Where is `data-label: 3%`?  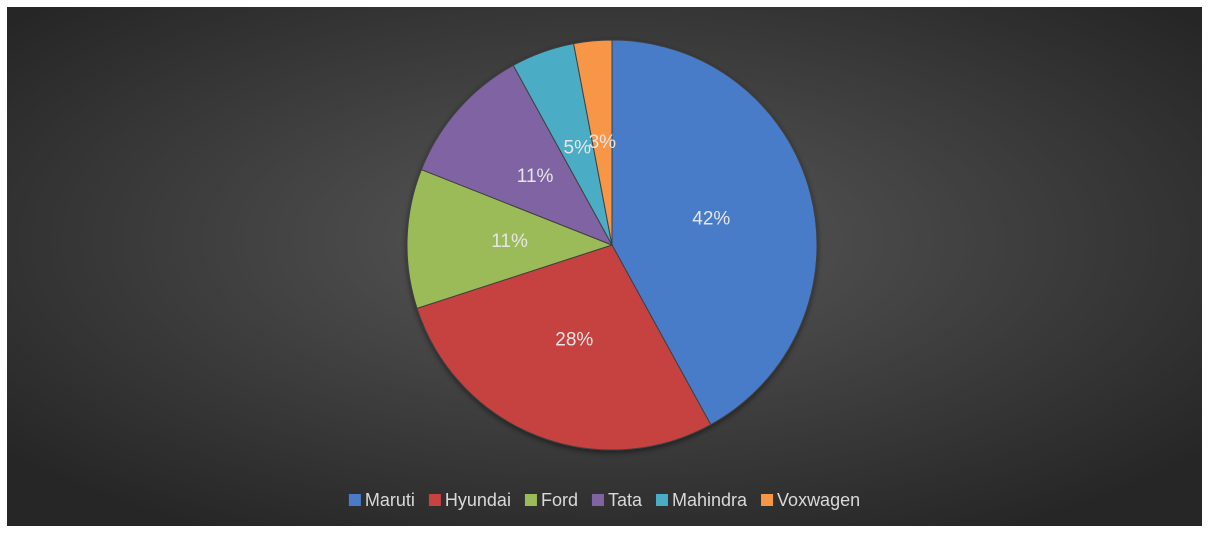 data-label: 3% is located at coordinates (603, 142).